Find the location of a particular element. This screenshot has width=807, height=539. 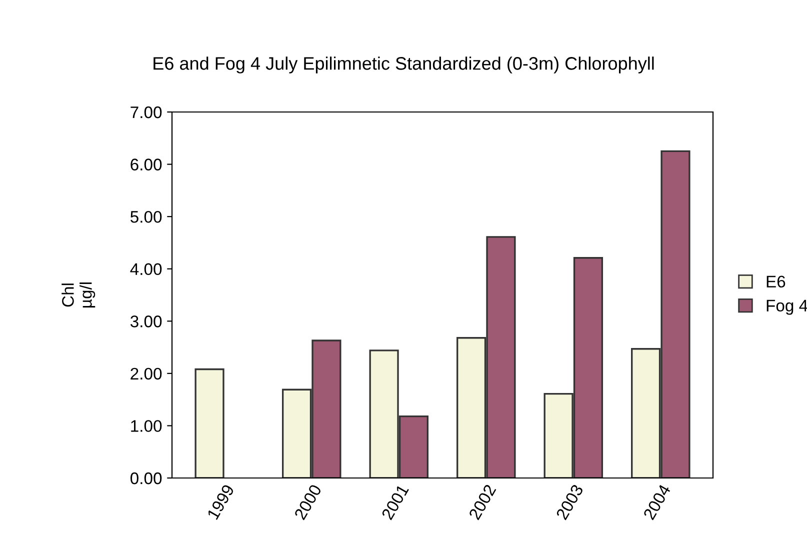

y-tick-label: 6.00 is located at coordinates (146, 164).